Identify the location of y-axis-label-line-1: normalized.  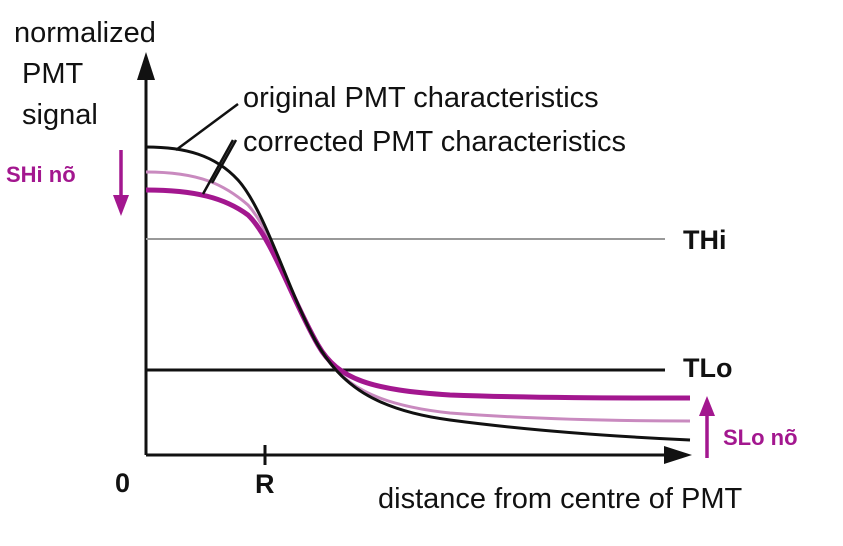
(85, 33).